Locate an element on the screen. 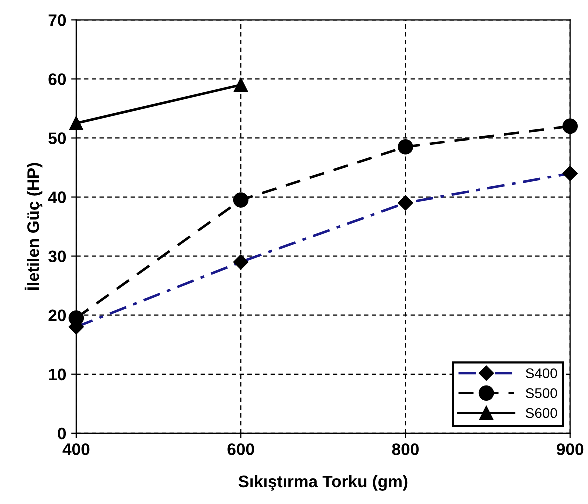  y-tick-label: 70 is located at coordinates (57, 20).